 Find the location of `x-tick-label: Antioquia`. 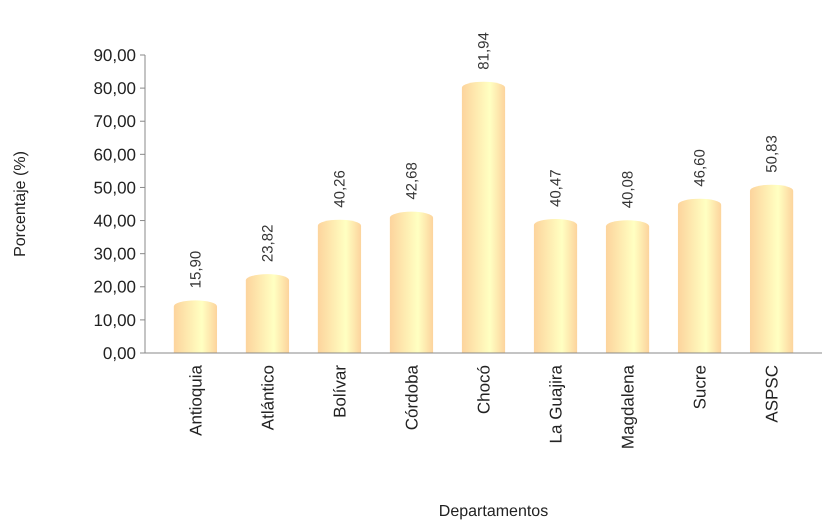

x-tick-label: Antioquia is located at coordinates (196, 400).